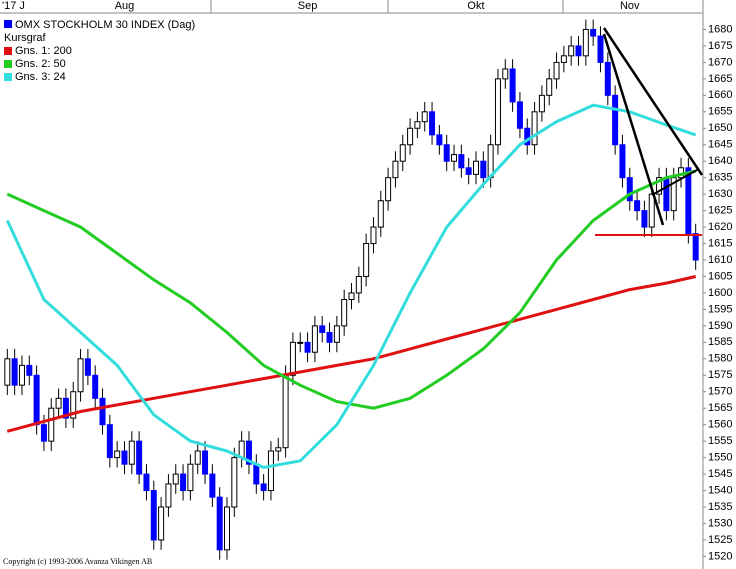 The image size is (736, 569). I want to click on x-tick-label: Nov, so click(630, 6).